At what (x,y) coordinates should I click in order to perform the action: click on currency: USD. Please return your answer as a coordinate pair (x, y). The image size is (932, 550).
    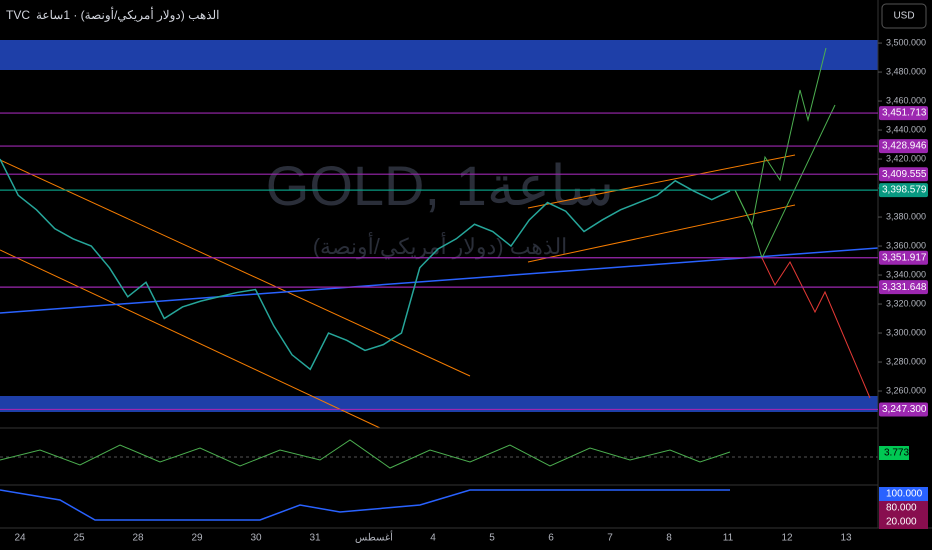
    Looking at the image, I should click on (903, 16).